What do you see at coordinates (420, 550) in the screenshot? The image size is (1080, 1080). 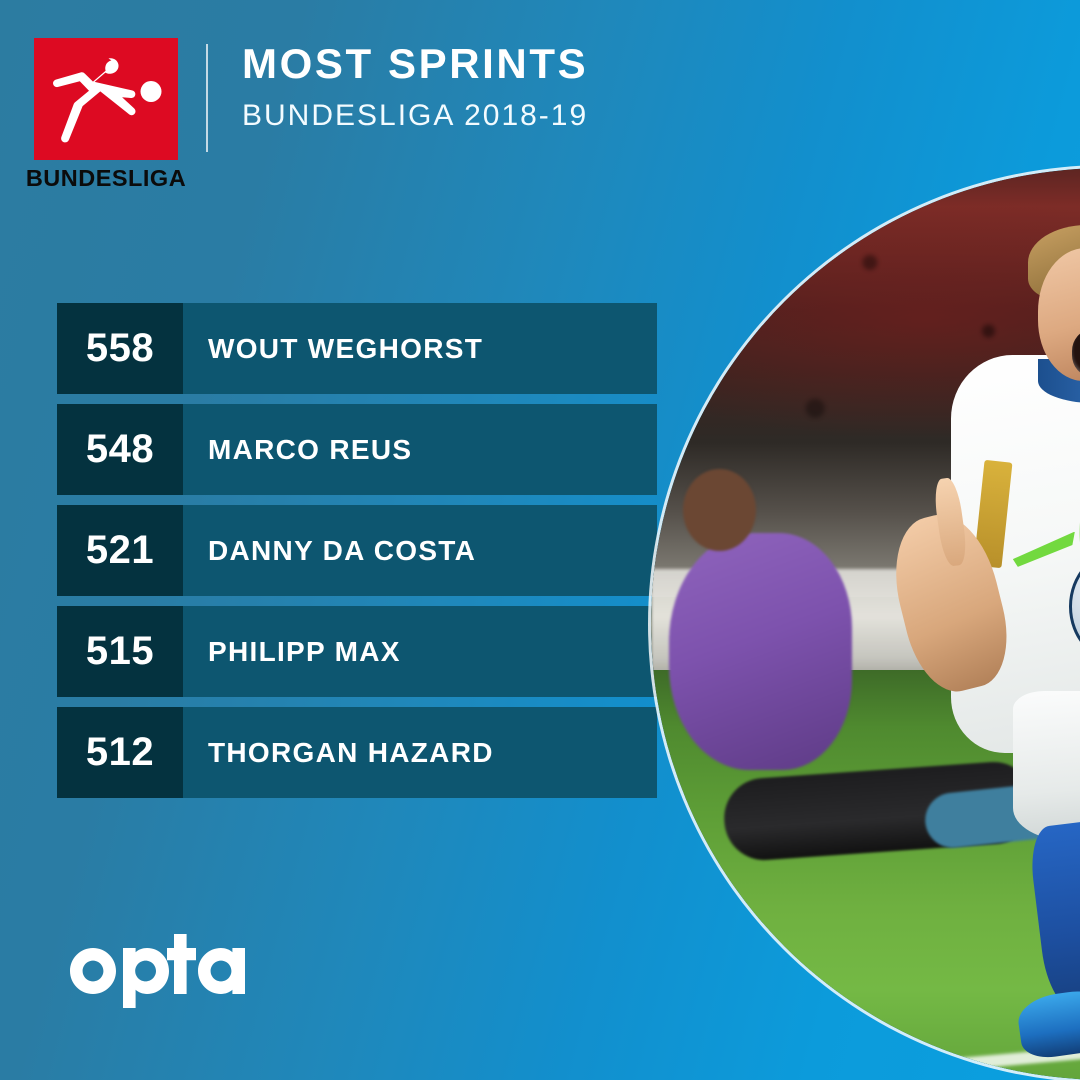 I see `row-player-name: DANNY DA COSTA` at bounding box center [420, 550].